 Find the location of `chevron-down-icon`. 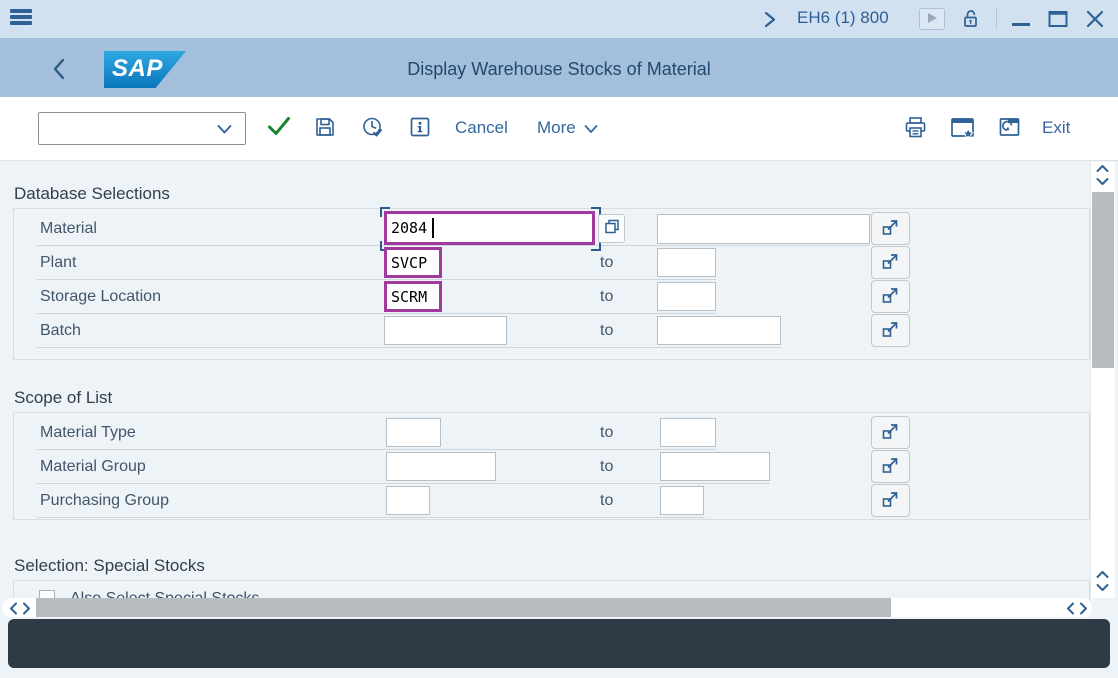

chevron-down-icon is located at coordinates (224, 129).